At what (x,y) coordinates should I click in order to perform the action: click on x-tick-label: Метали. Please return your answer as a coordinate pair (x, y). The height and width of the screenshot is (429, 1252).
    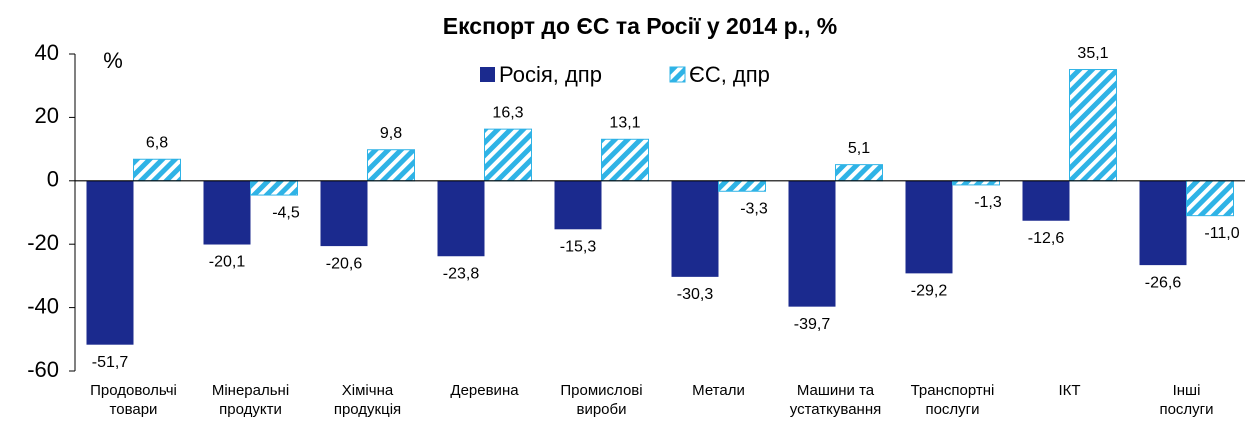
    Looking at the image, I should click on (718, 390).